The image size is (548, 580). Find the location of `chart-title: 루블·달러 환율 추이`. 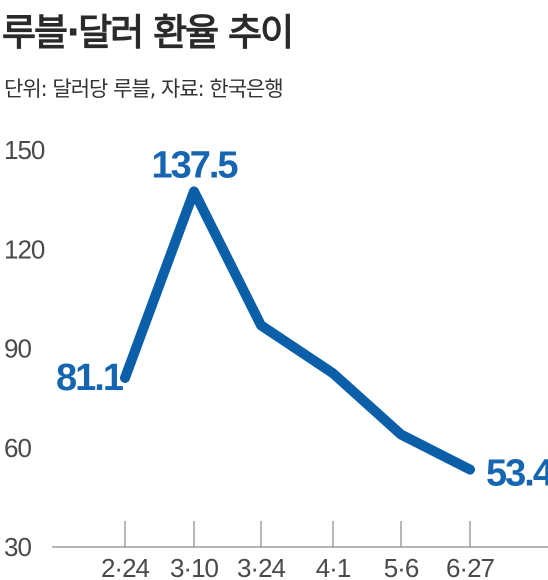

chart-title: 루블·달러 환율 추이 is located at coordinates (148, 32).